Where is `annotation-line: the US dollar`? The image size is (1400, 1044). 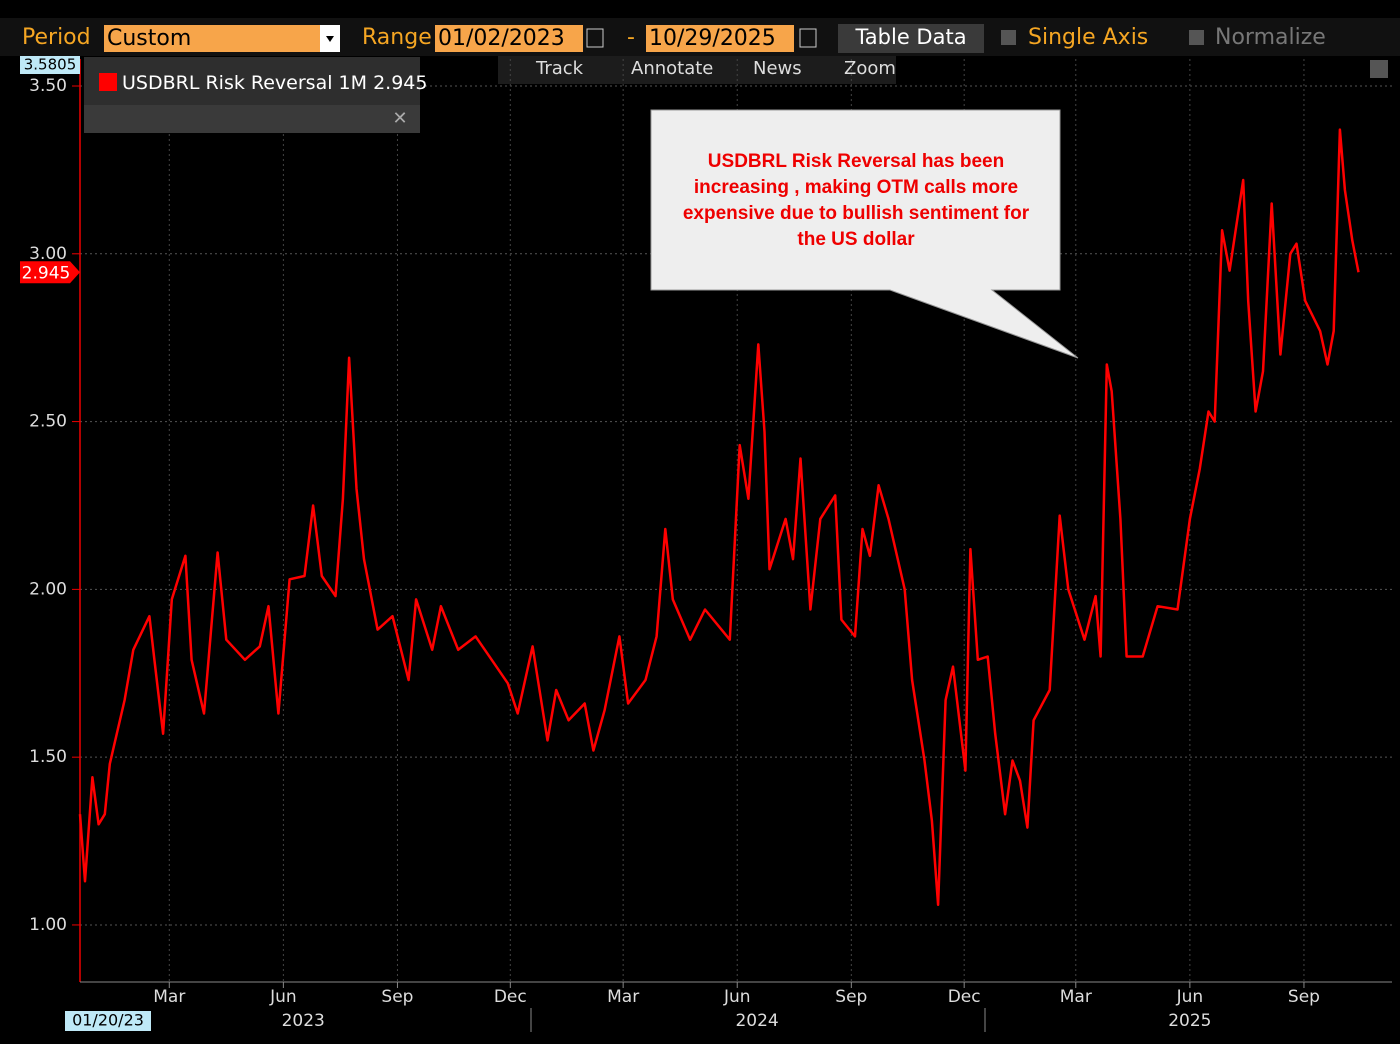 annotation-line: the US dollar is located at coordinates (856, 239).